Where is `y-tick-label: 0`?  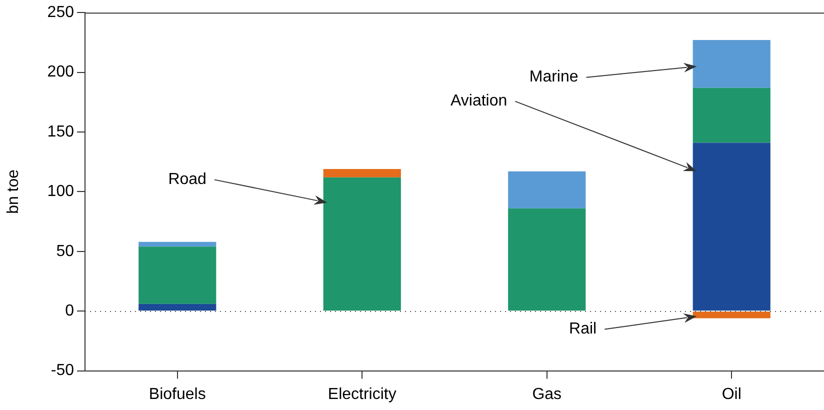
y-tick-label: 0 is located at coordinates (69, 311).